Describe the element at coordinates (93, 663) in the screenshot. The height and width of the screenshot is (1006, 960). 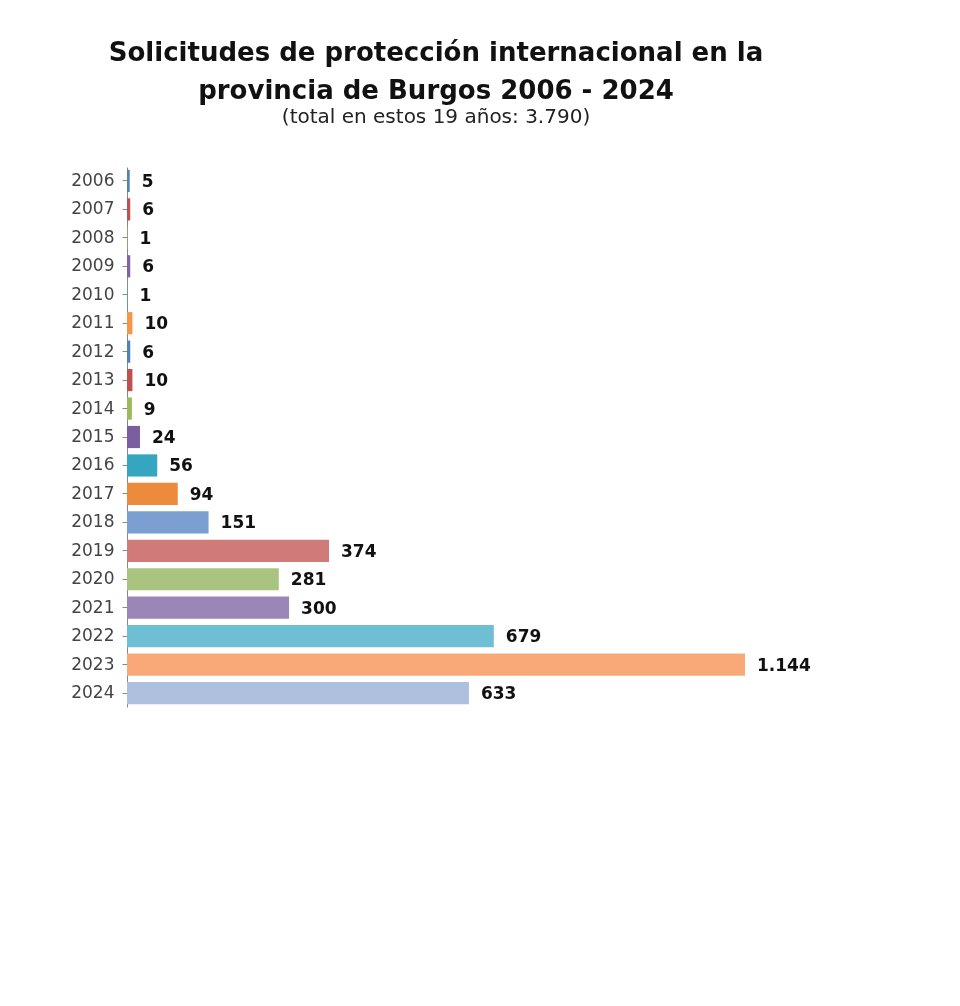
I see `y-tick-label: 2023` at that location.